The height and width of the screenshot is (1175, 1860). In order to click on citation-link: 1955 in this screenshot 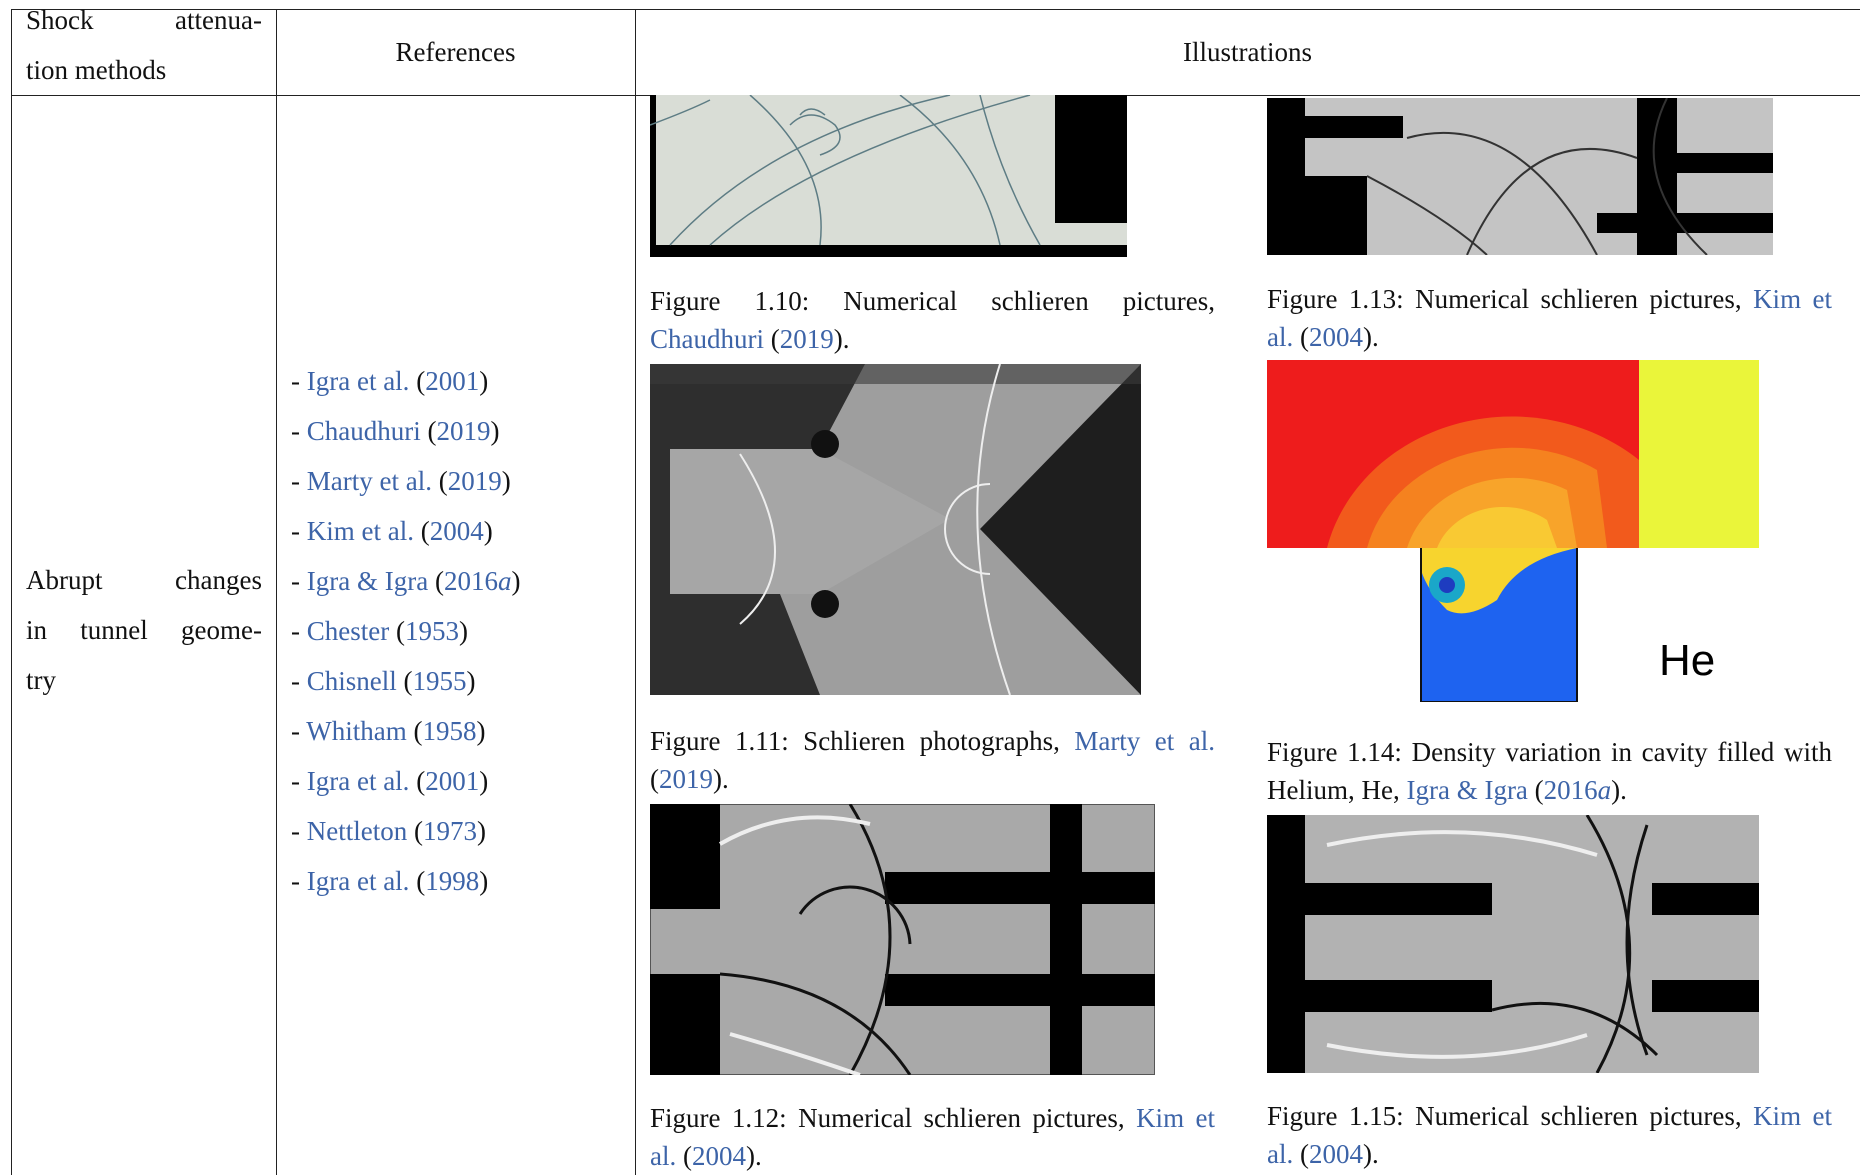, I will do `click(439, 681)`.